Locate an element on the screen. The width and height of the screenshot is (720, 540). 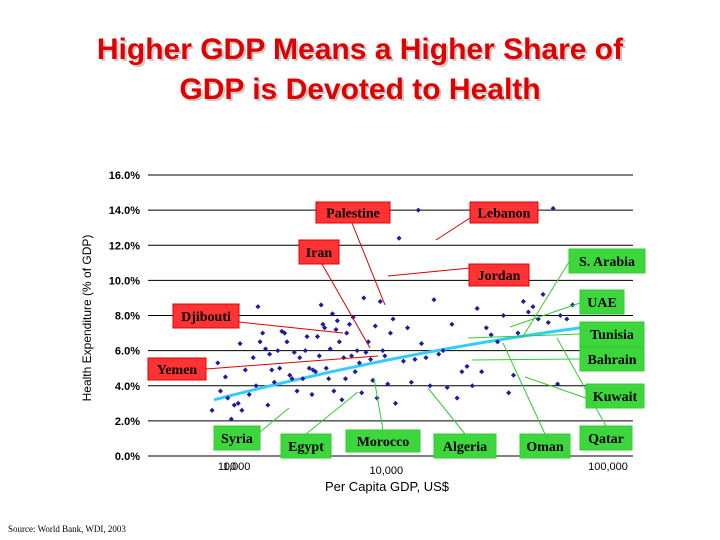
country-label: Tunisia is located at coordinates (612, 335).